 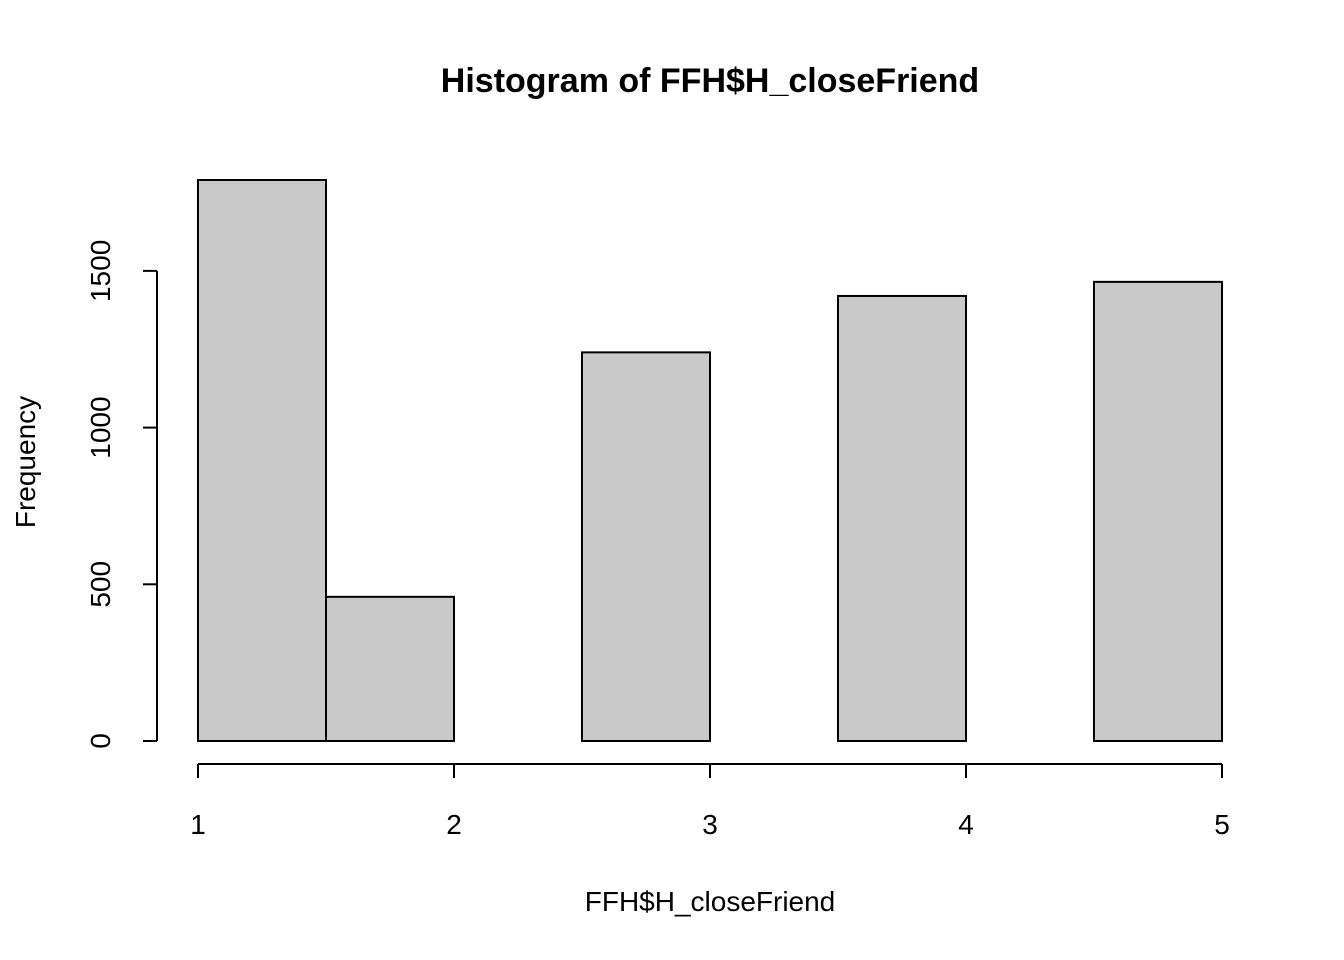 I want to click on y-tick-label: 1500, so click(x=100, y=271).